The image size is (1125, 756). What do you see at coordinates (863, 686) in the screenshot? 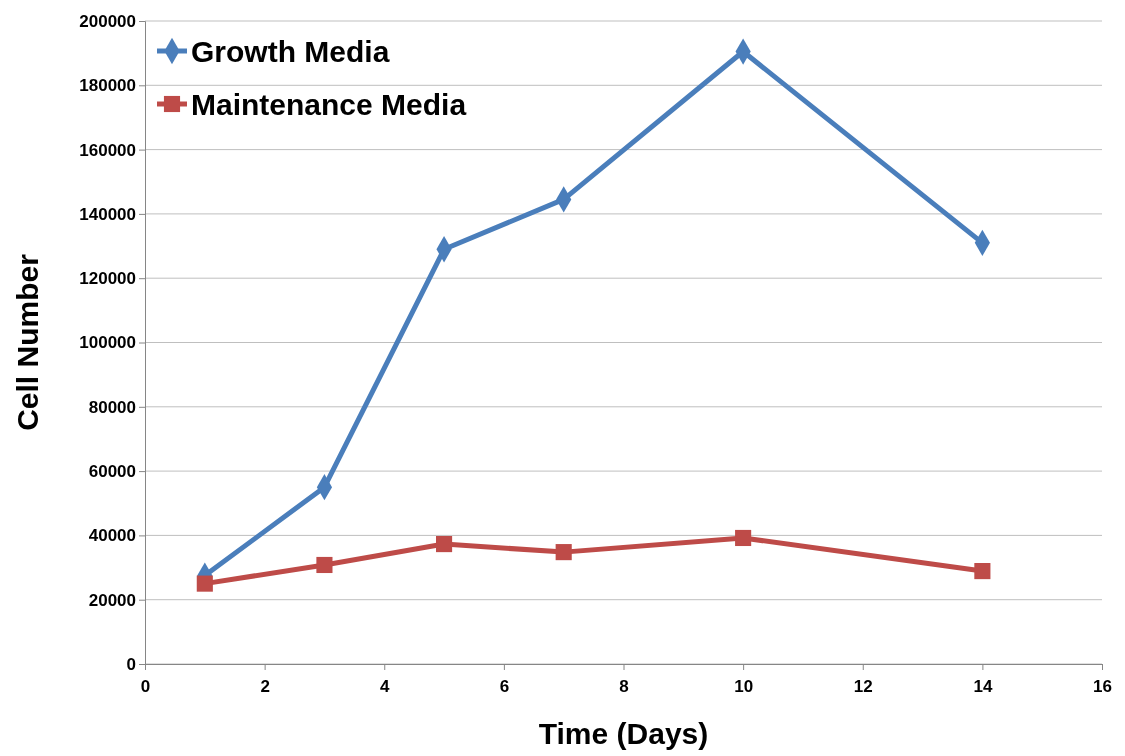
I see `x-tick-label: 12` at bounding box center [863, 686].